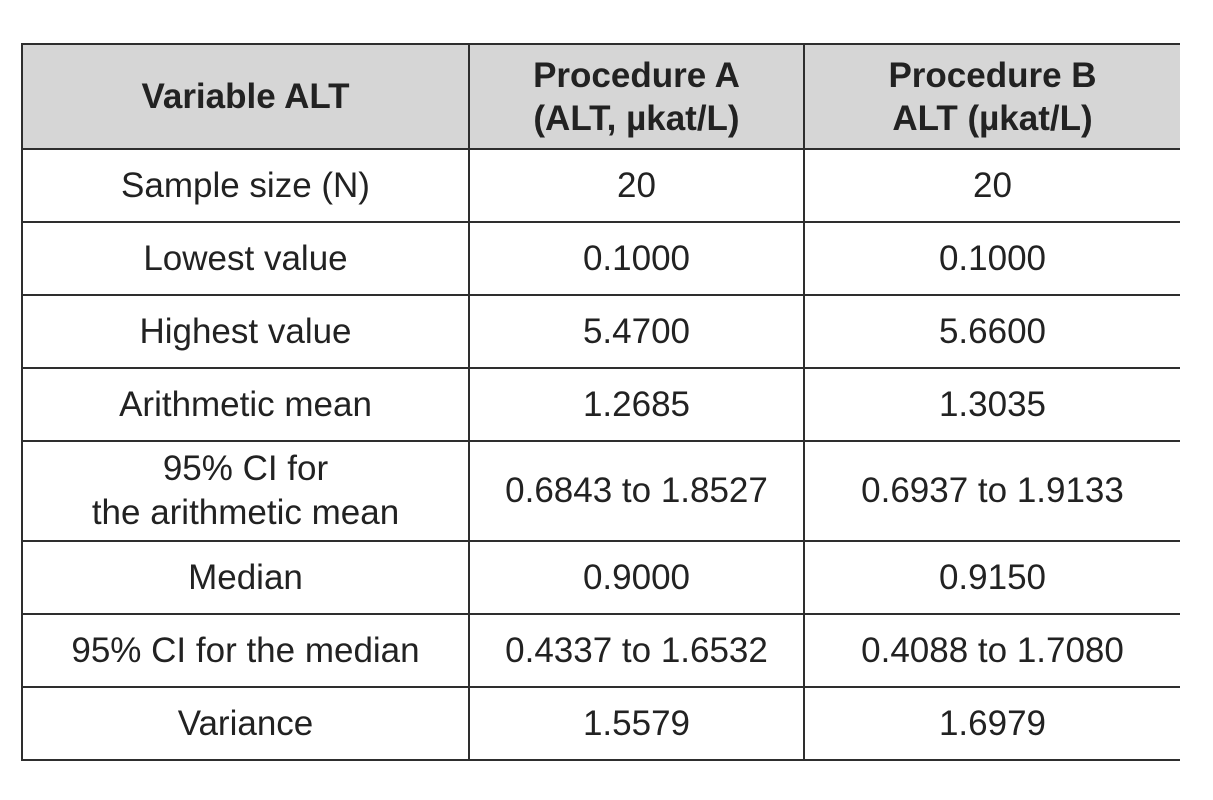  What do you see at coordinates (991, 404) in the screenshot?
I see `procedure-b-value: 1.3035` at bounding box center [991, 404].